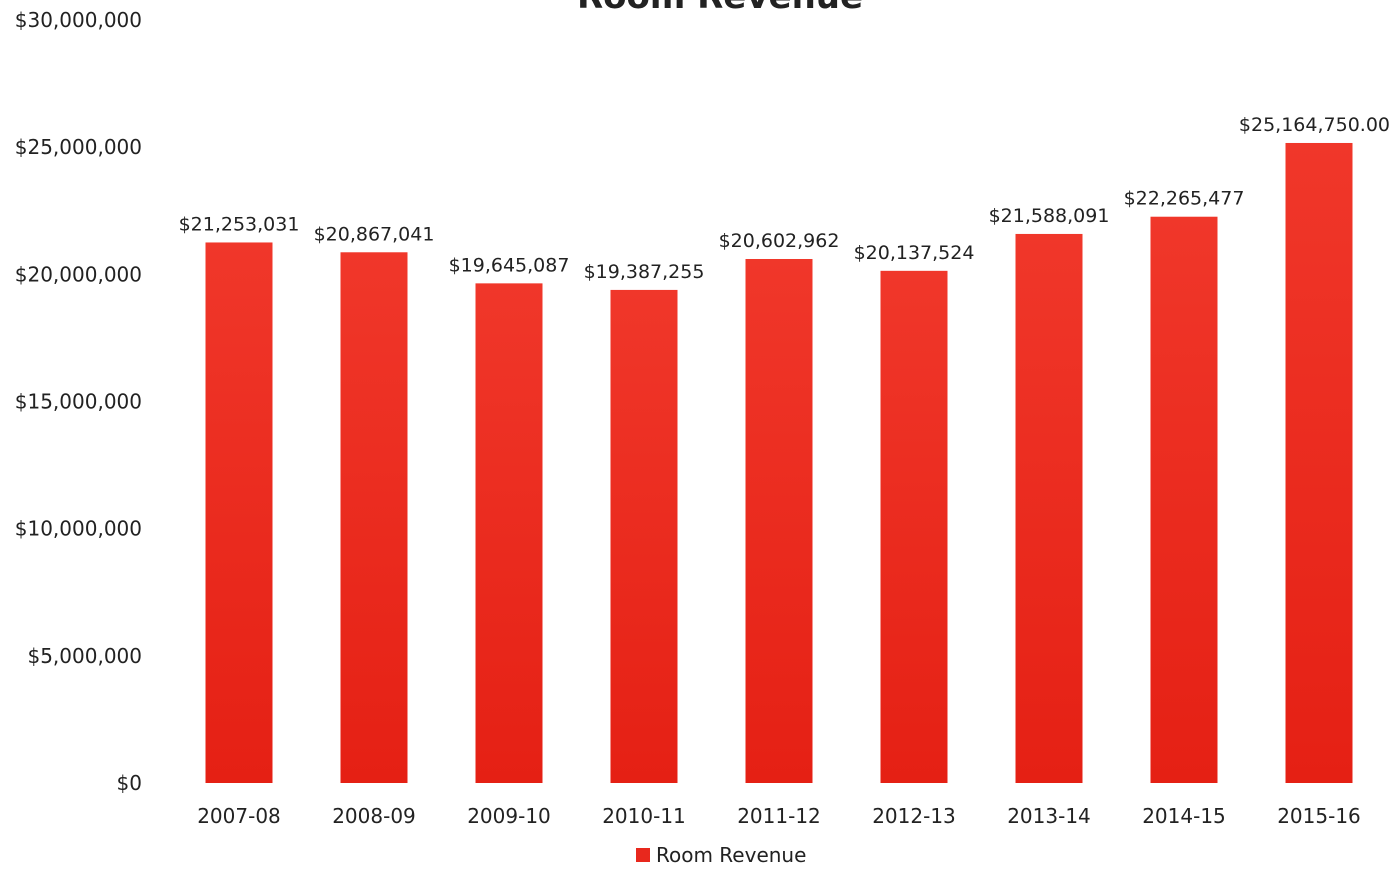 The width and height of the screenshot is (1399, 873). What do you see at coordinates (779, 241) in the screenshot?
I see `bar-value-label: $20,602,962` at bounding box center [779, 241].